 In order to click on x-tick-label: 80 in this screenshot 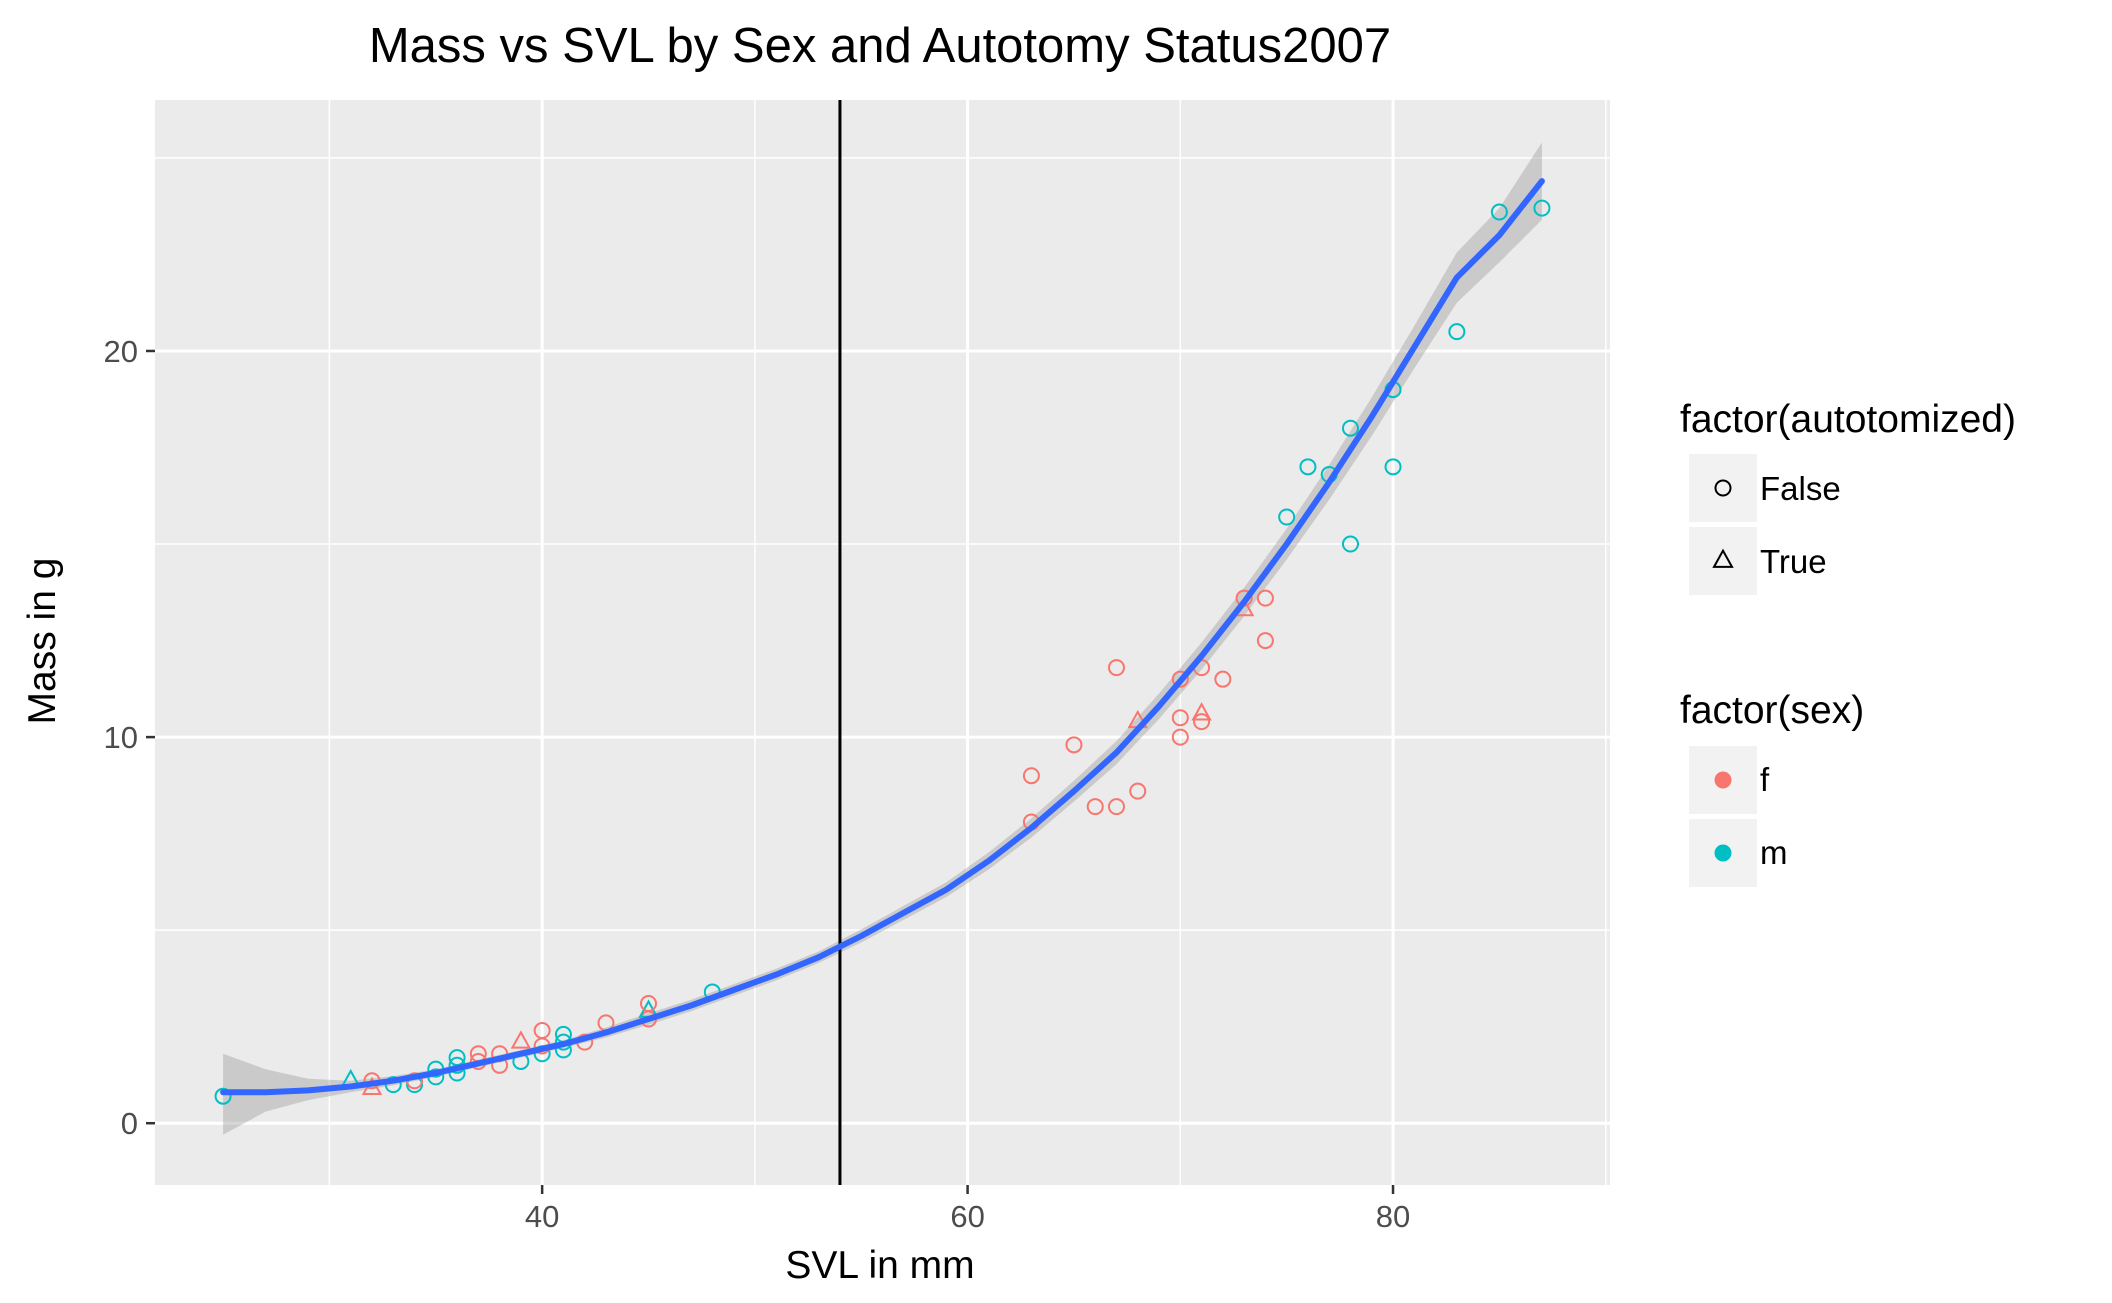, I will do `click(1393, 1216)`.